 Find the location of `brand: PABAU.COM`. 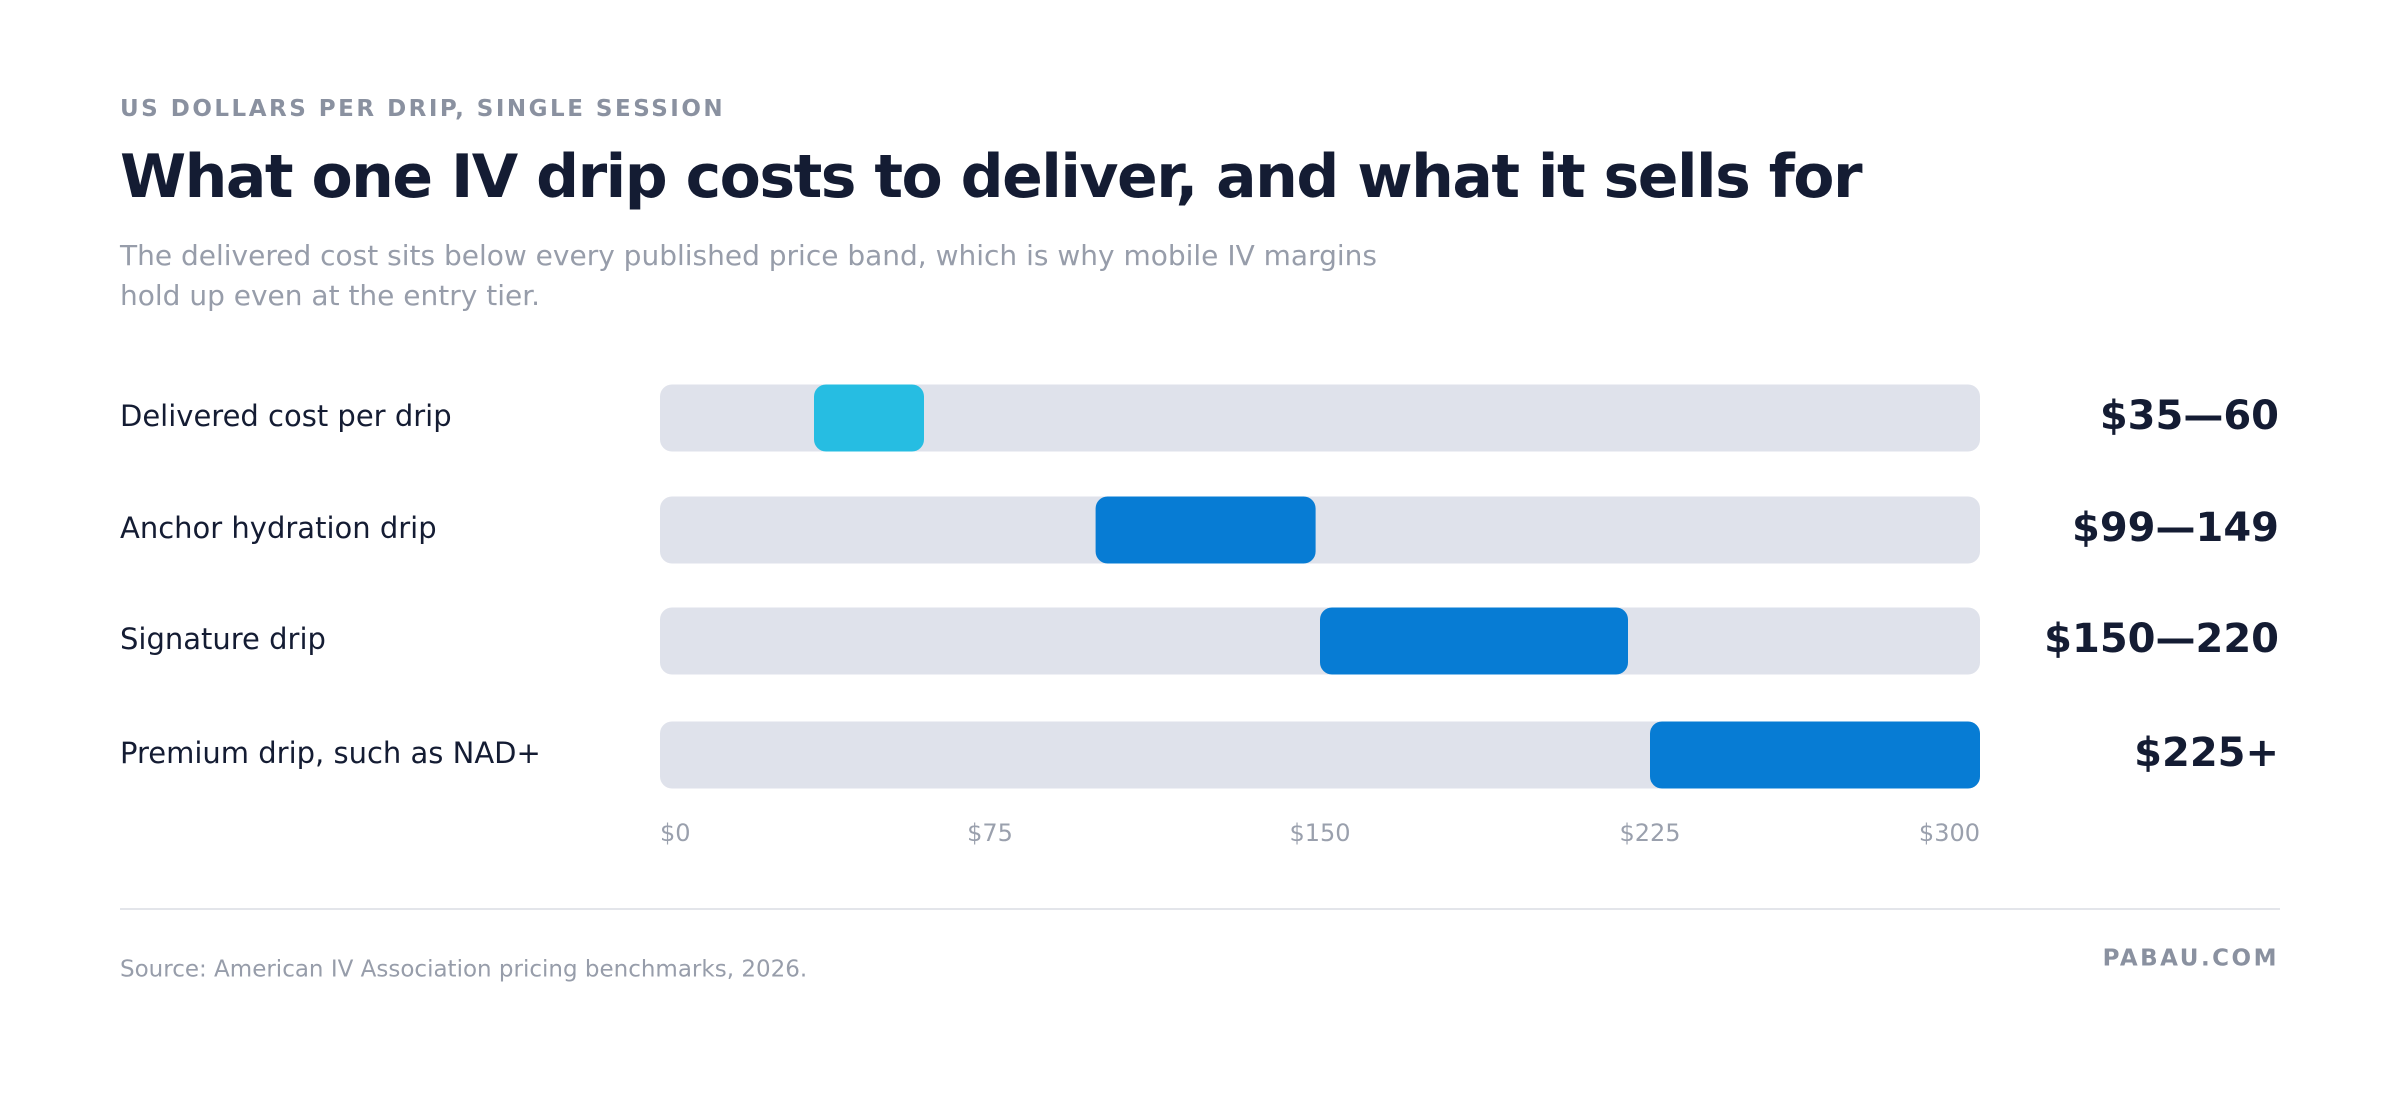

brand: PABAU.COM is located at coordinates (2191, 959).